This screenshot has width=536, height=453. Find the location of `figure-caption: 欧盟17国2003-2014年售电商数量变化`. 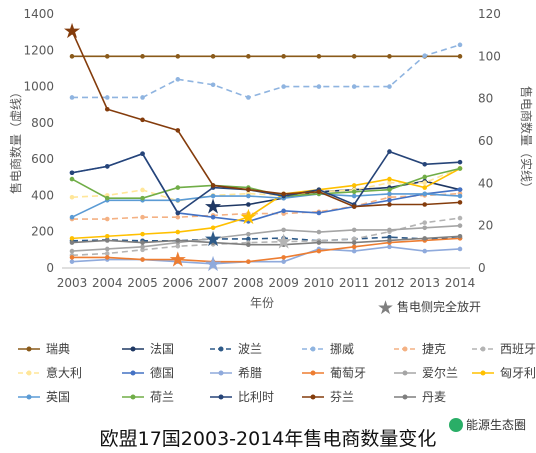

figure-caption: 欧盟17国2003-2014年售电商数量变化 is located at coordinates (268, 439).